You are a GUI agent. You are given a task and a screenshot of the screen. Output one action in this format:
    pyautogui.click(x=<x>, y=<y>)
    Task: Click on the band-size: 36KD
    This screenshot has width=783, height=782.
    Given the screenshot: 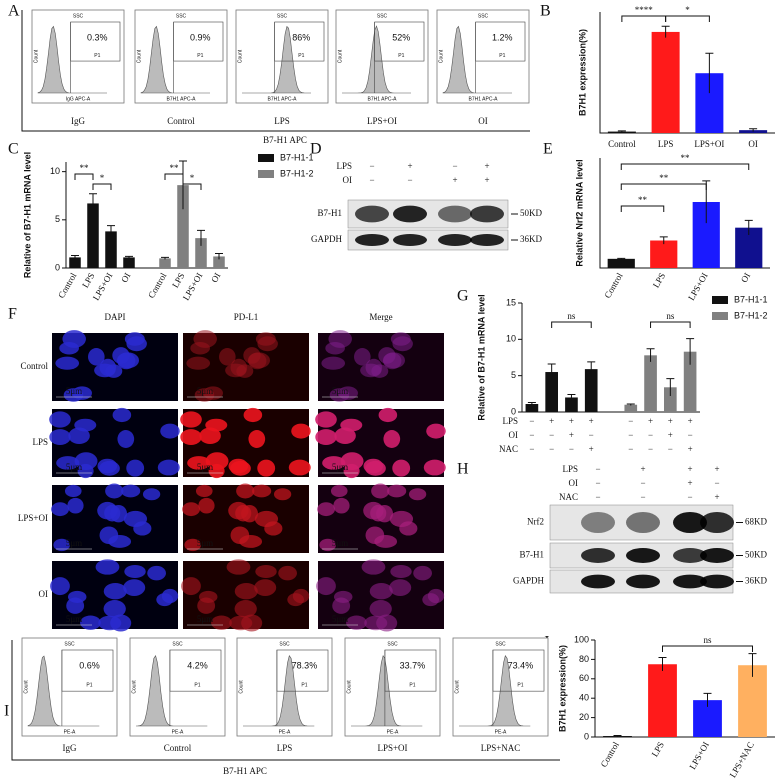 What is the action you would take?
    pyautogui.click(x=756, y=581)
    